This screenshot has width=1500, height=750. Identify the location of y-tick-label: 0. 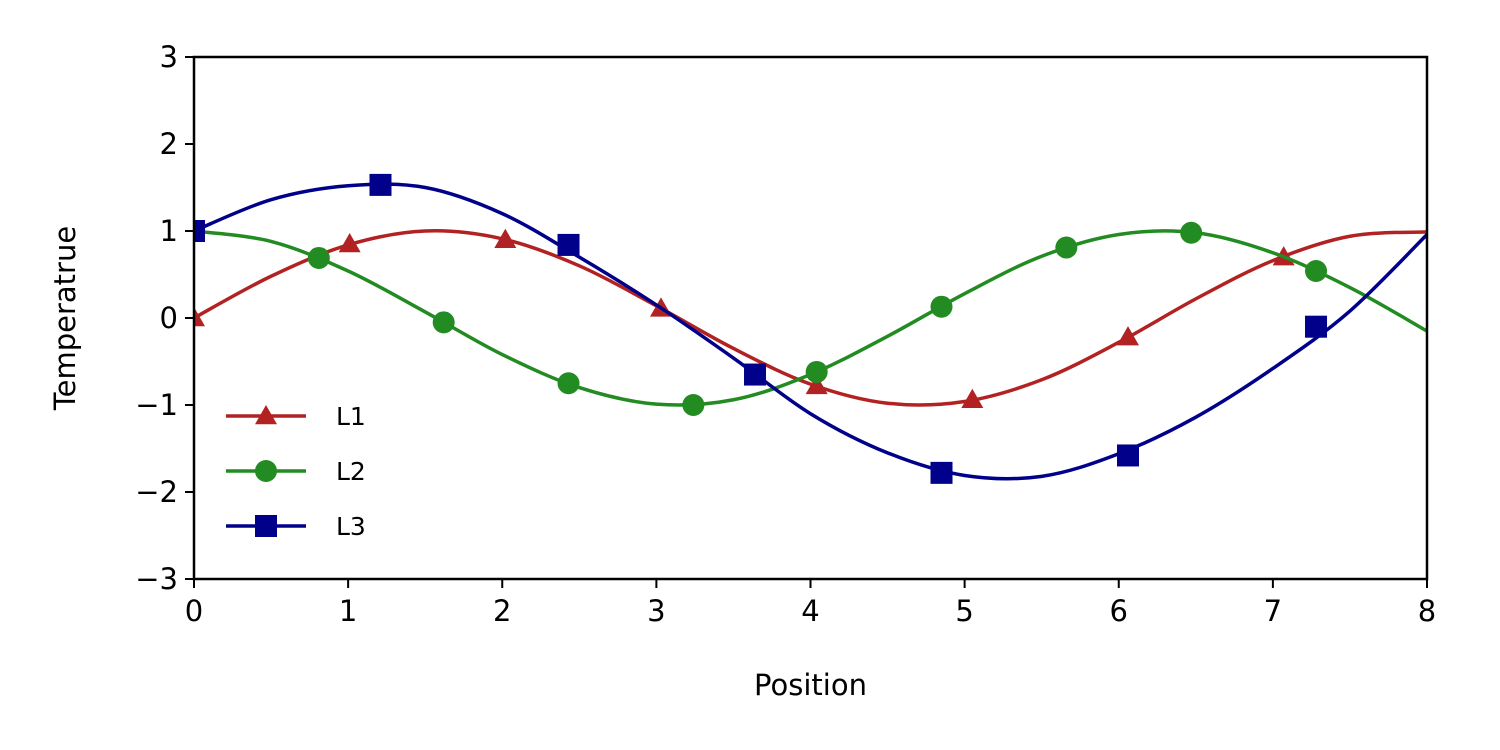
(169, 318).